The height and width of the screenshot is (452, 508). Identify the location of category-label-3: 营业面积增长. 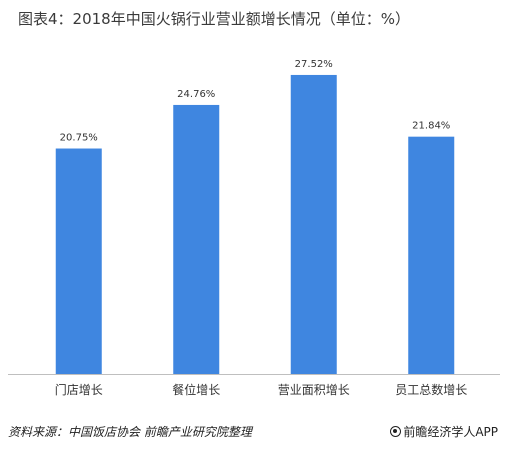
(314, 390).